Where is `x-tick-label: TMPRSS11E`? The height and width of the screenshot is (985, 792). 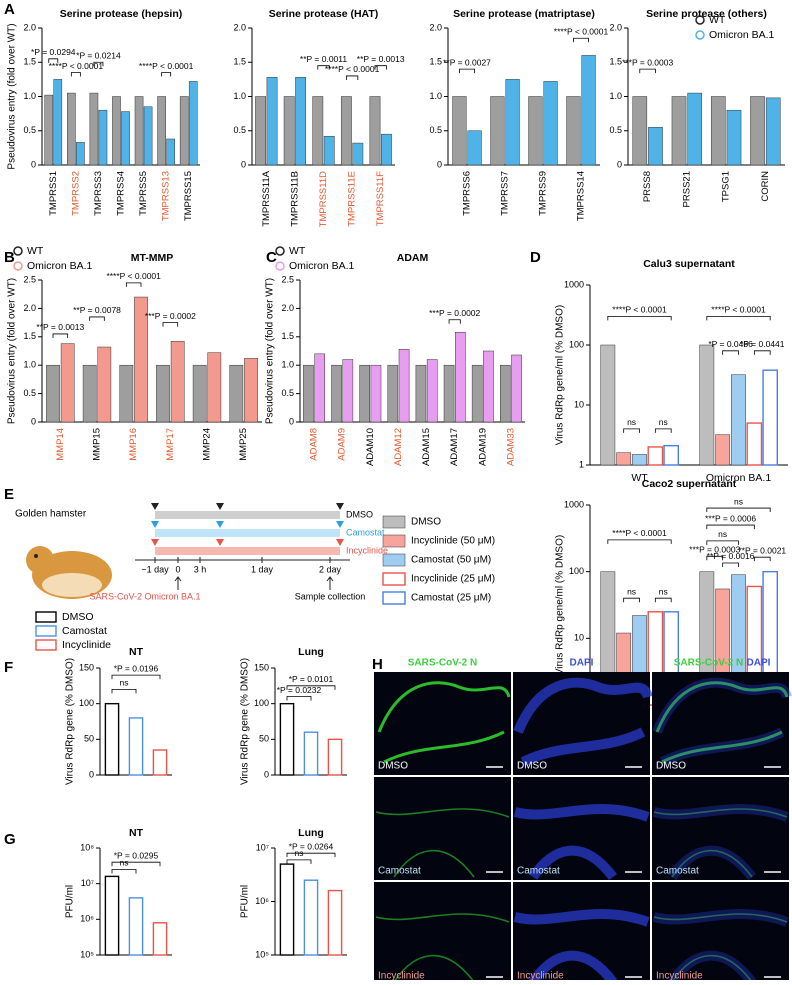 x-tick-label: TMPRSS11E is located at coordinates (352, 199).